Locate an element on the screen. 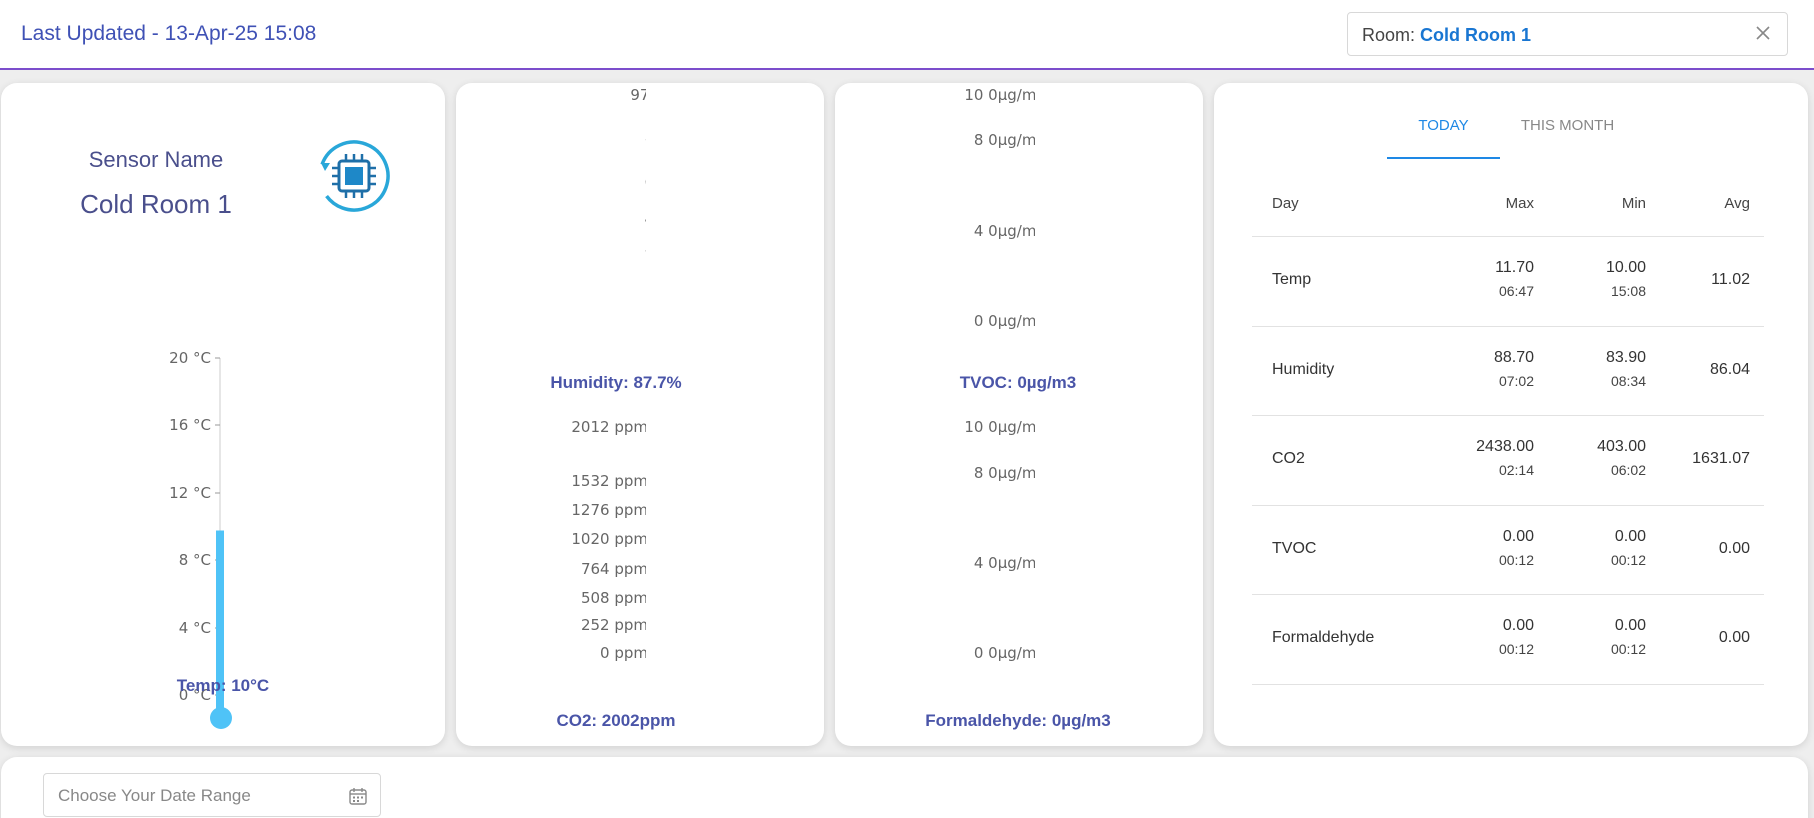  tick-label: 76% is located at coordinates (645, 145).